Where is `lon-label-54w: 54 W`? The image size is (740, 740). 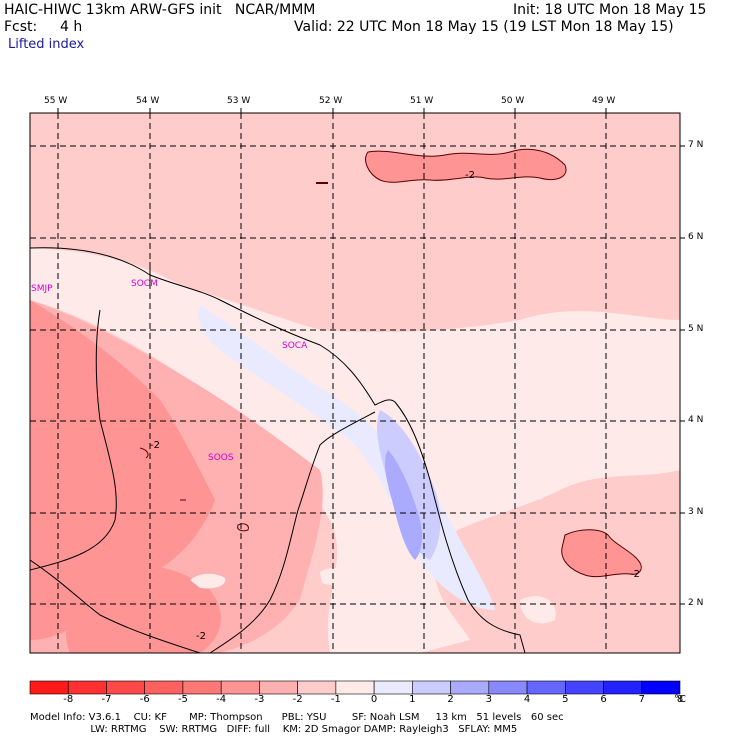 lon-label-54w: 54 W is located at coordinates (148, 101).